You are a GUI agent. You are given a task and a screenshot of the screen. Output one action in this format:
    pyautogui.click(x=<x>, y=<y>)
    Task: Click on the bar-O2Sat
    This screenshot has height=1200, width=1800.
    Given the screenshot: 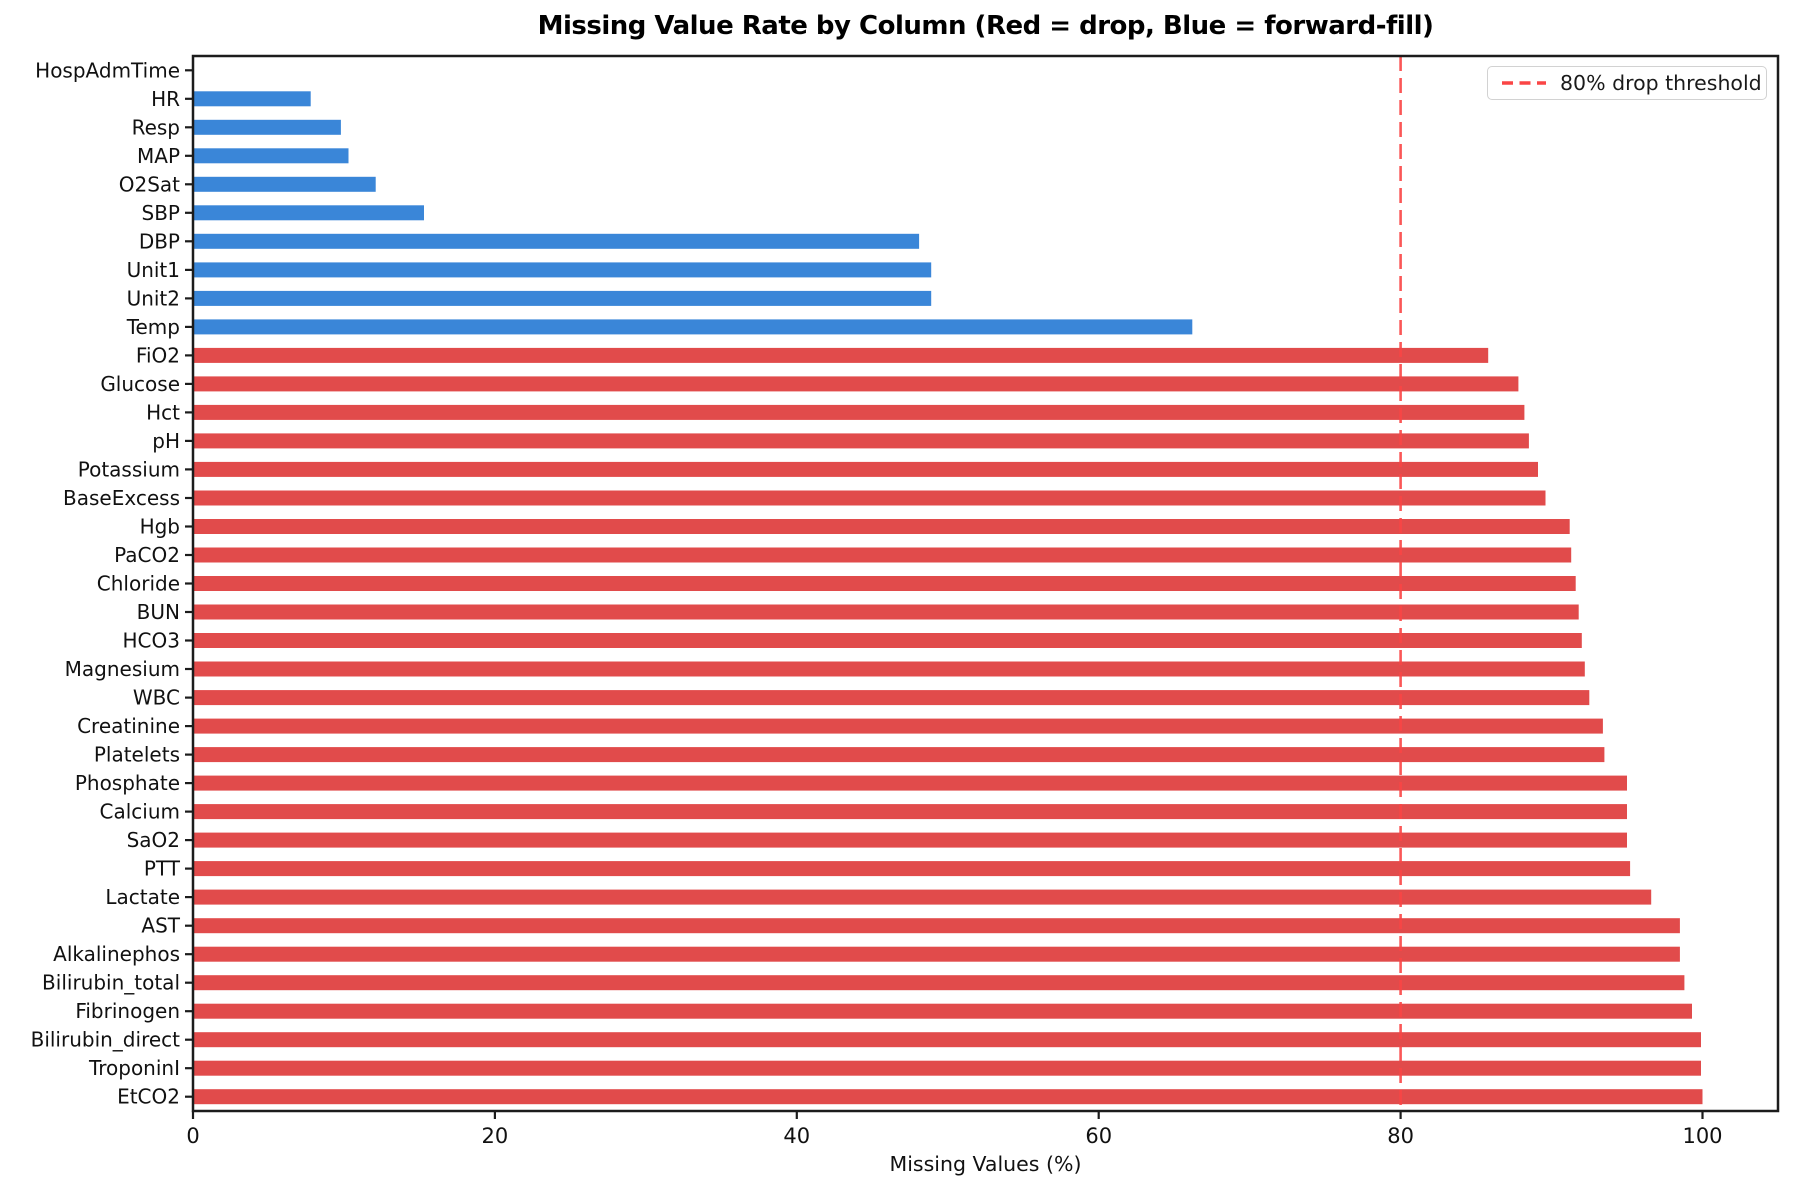 What is the action you would take?
    pyautogui.click(x=284, y=184)
    